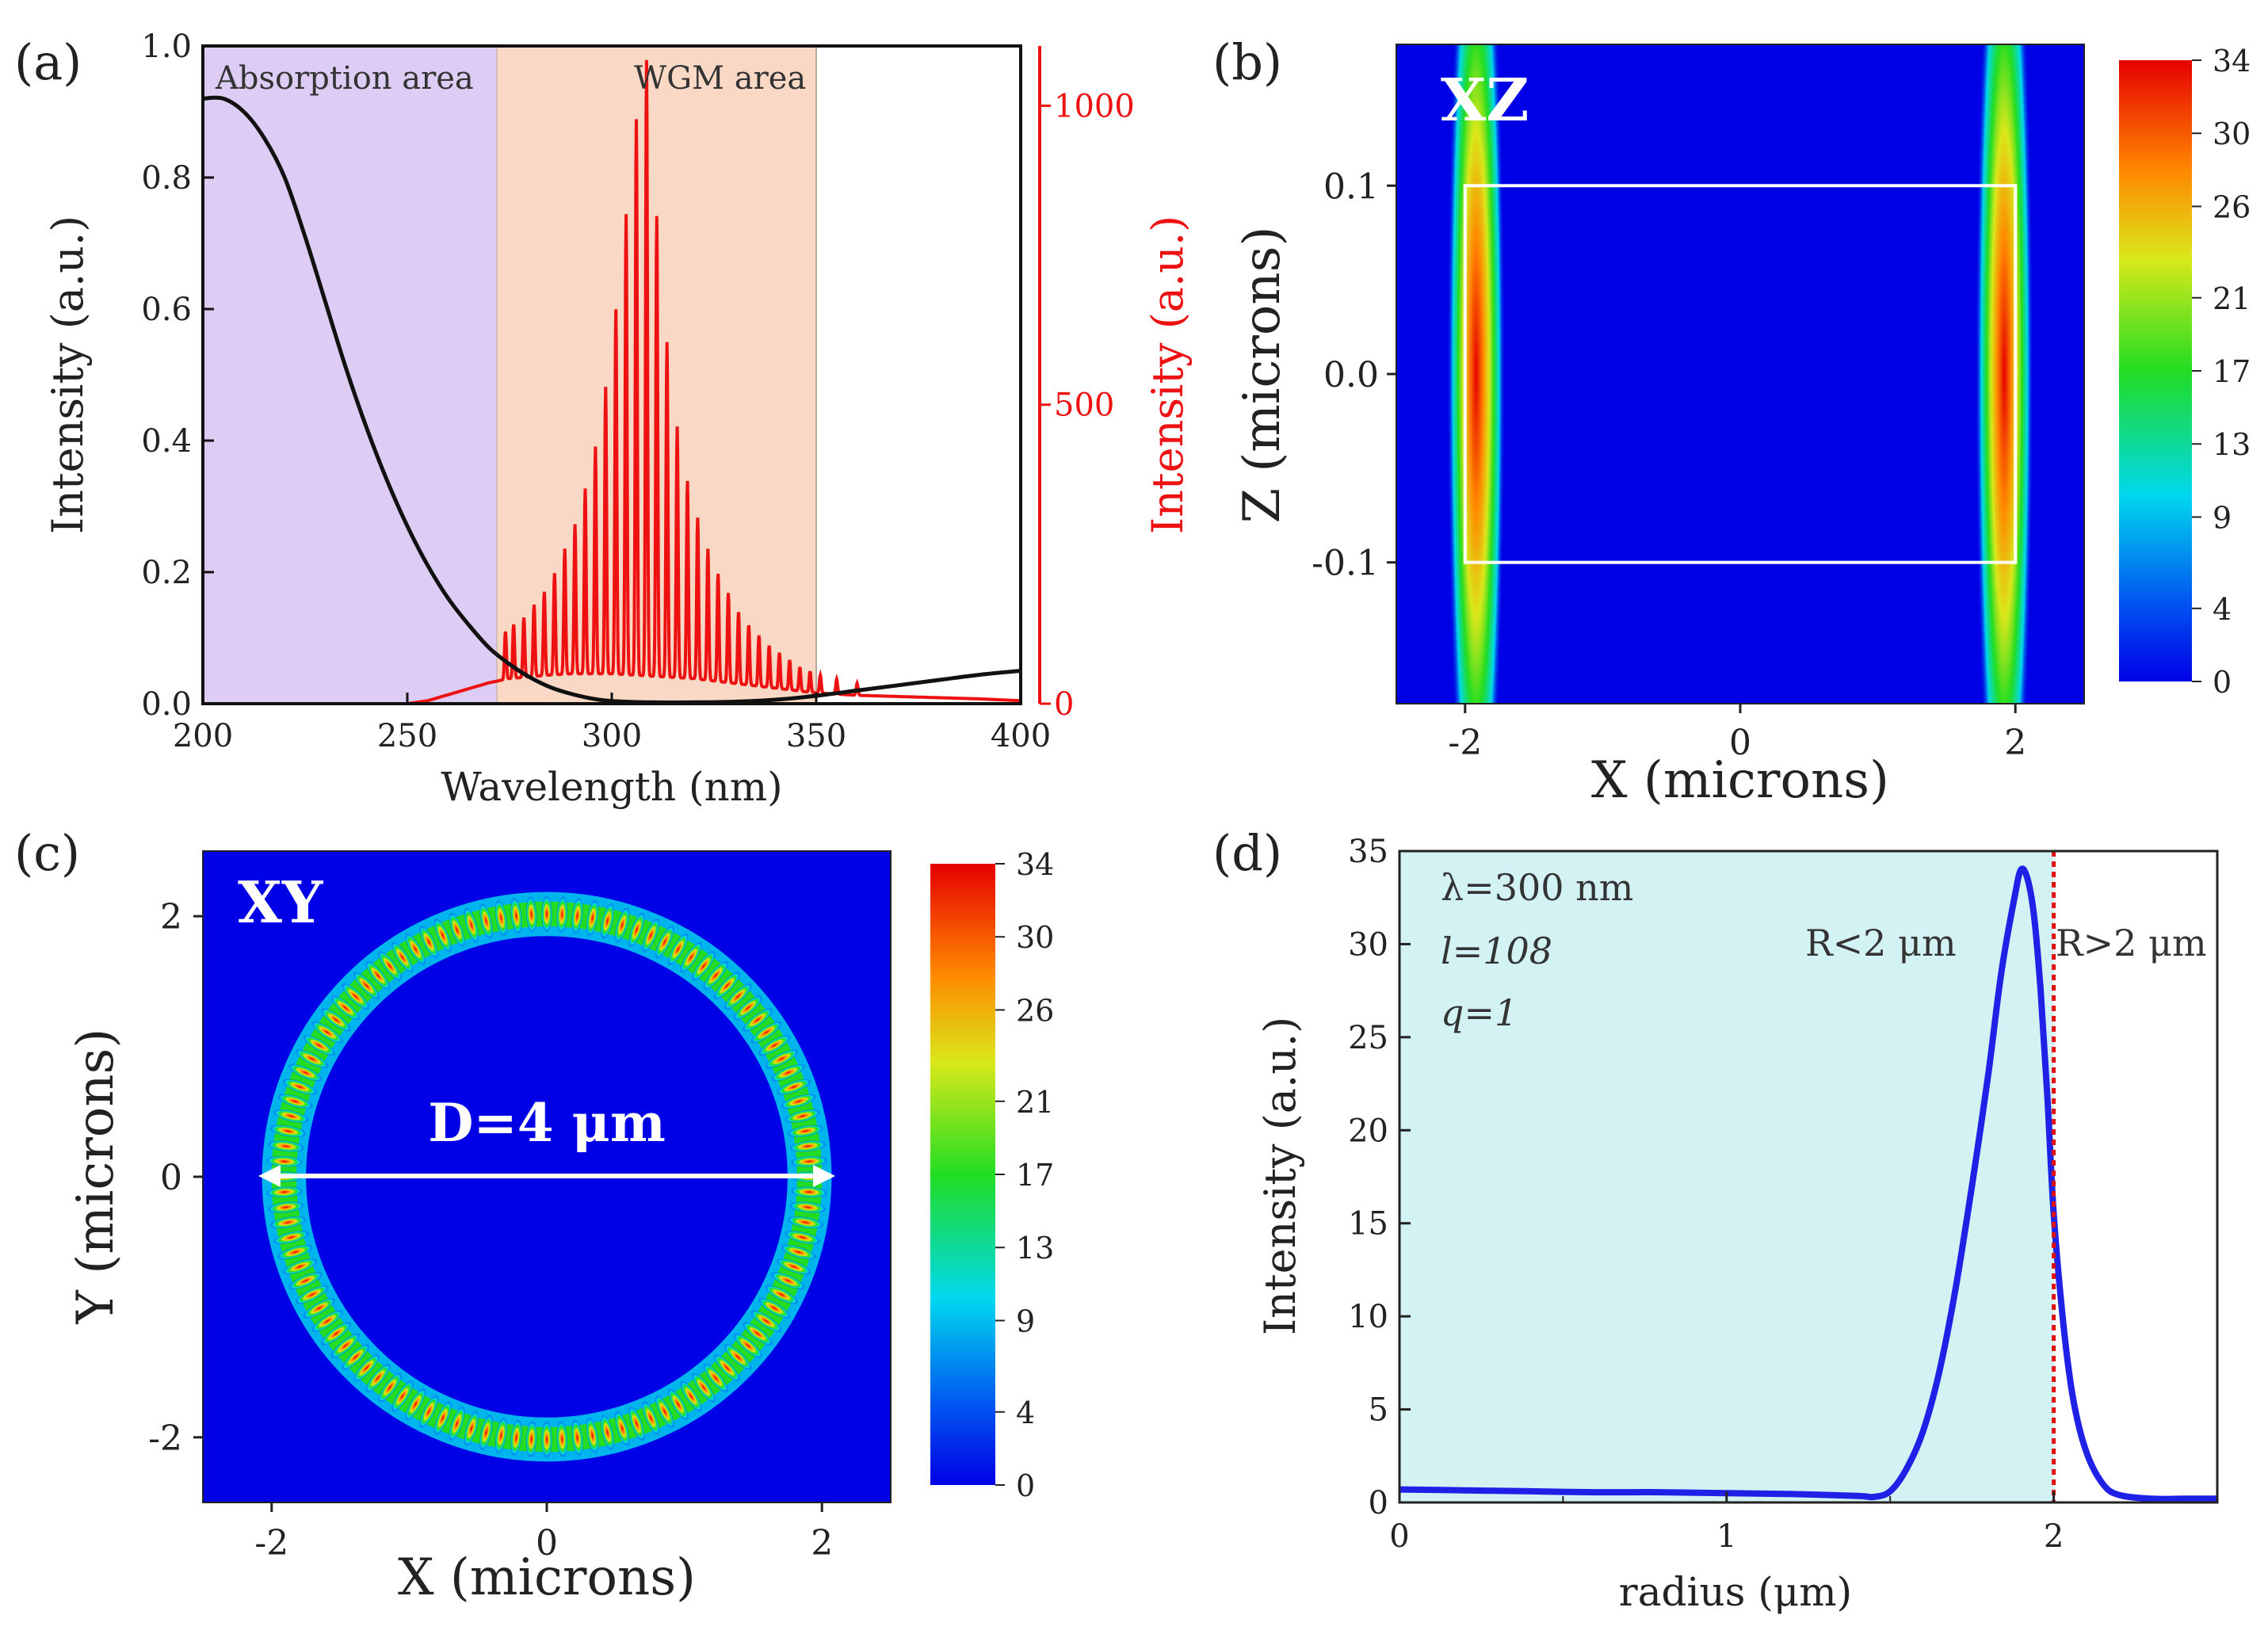 The height and width of the screenshot is (1634, 2268). I want to click on d-y-tick-label: 10, so click(1368, 1317).